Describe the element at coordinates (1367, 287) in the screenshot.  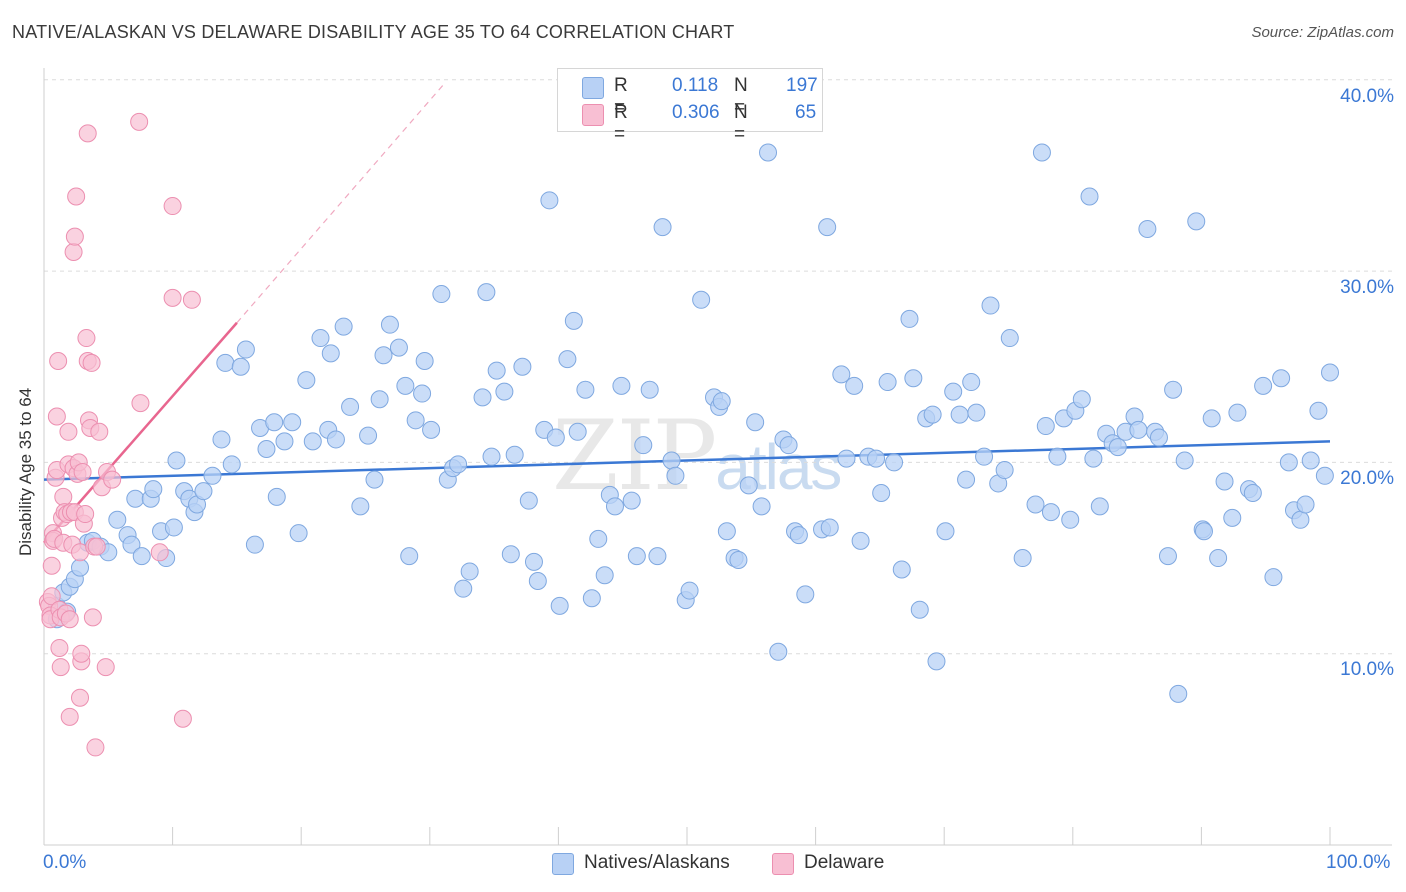
I see `y-tick-label: 30.0%` at that location.